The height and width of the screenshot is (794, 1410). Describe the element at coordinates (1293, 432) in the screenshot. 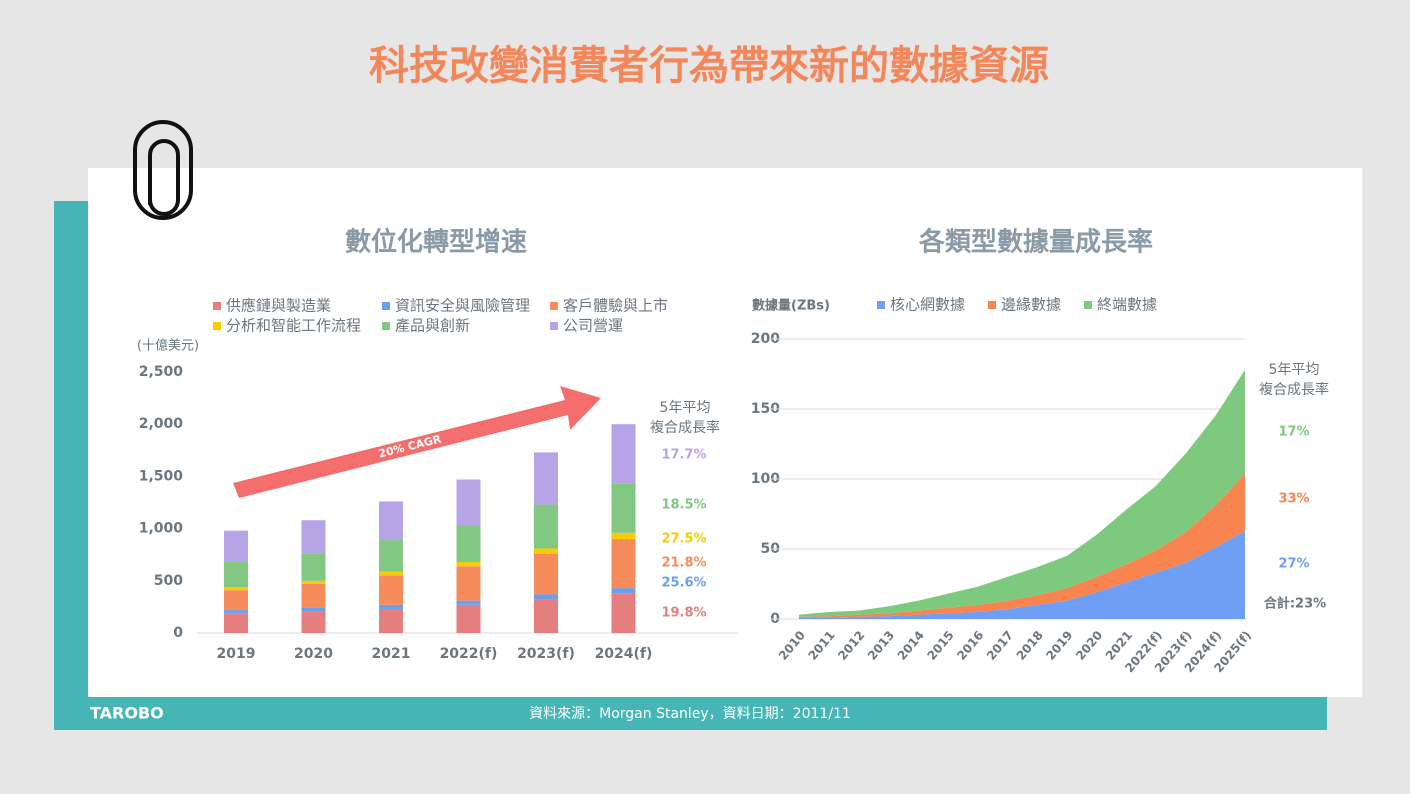

I see `cagr-label: 17%` at that location.